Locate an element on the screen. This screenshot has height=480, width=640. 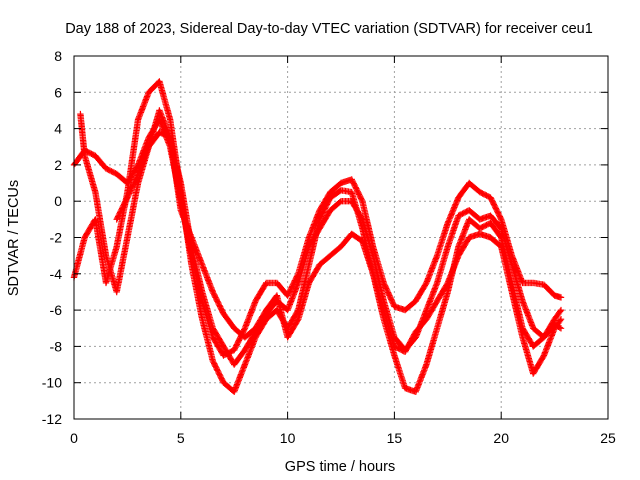
y-tick-label: -8 is located at coordinates (56, 346).